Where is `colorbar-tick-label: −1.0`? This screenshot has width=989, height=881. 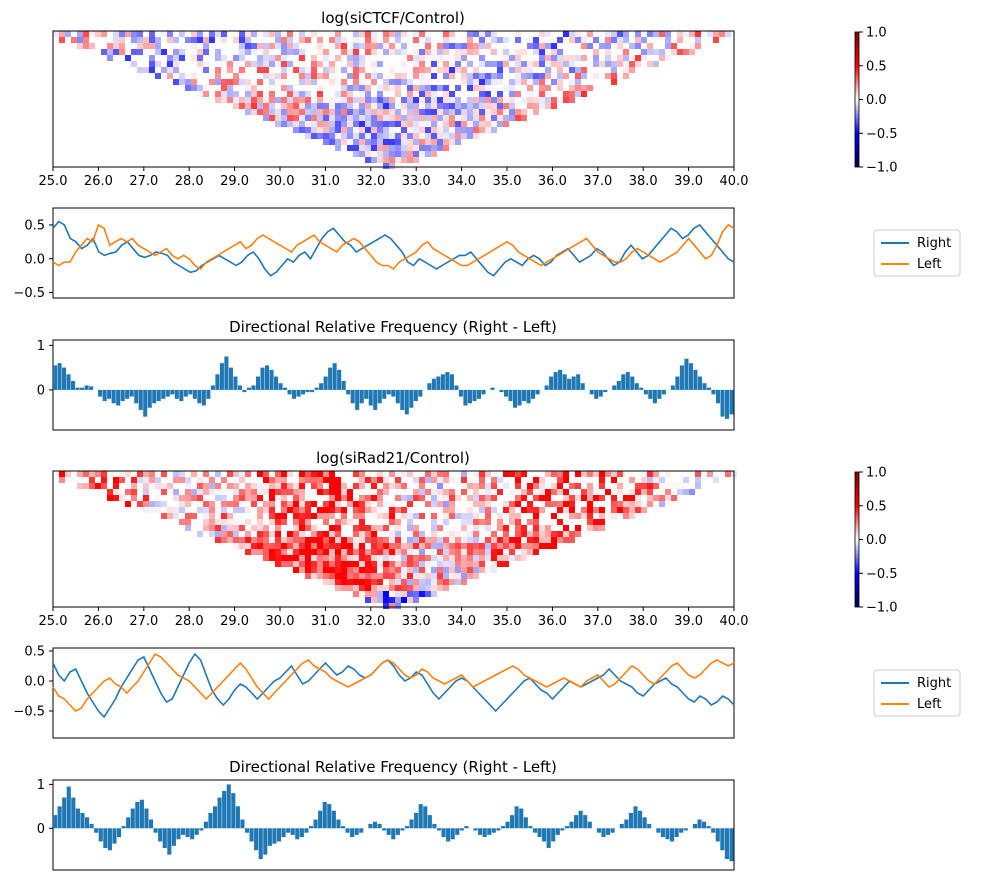
colorbar-tick-label: −1.0 is located at coordinates (882, 168).